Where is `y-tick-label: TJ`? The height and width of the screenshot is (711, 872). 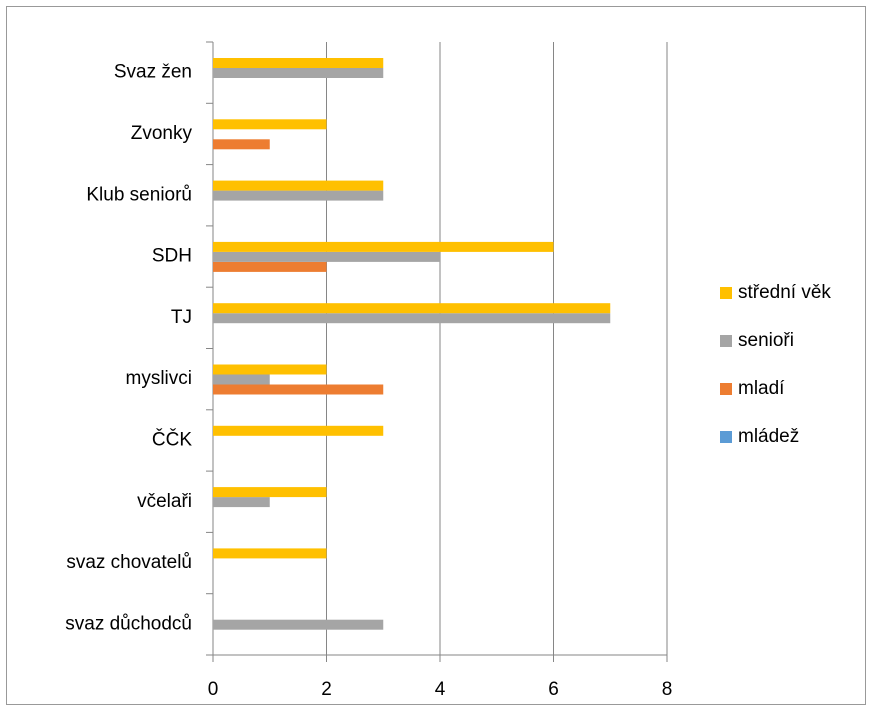
y-tick-label: TJ is located at coordinates (181, 317).